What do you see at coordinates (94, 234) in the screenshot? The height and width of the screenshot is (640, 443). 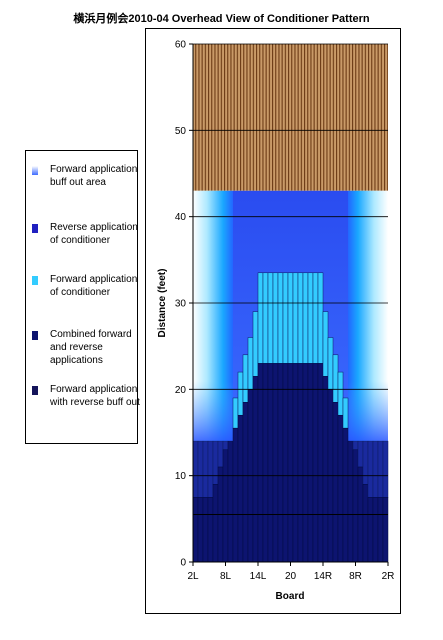 I see `legend-label: Reverse application of conditioner` at bounding box center [94, 234].